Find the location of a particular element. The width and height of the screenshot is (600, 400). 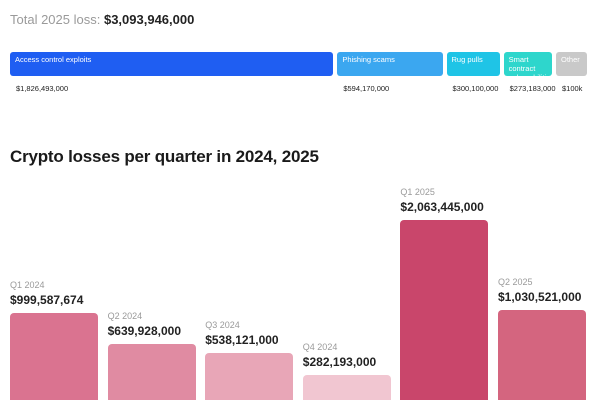

chart-title: Crypto losses per quarter in 2024, 2025 is located at coordinates (164, 156).